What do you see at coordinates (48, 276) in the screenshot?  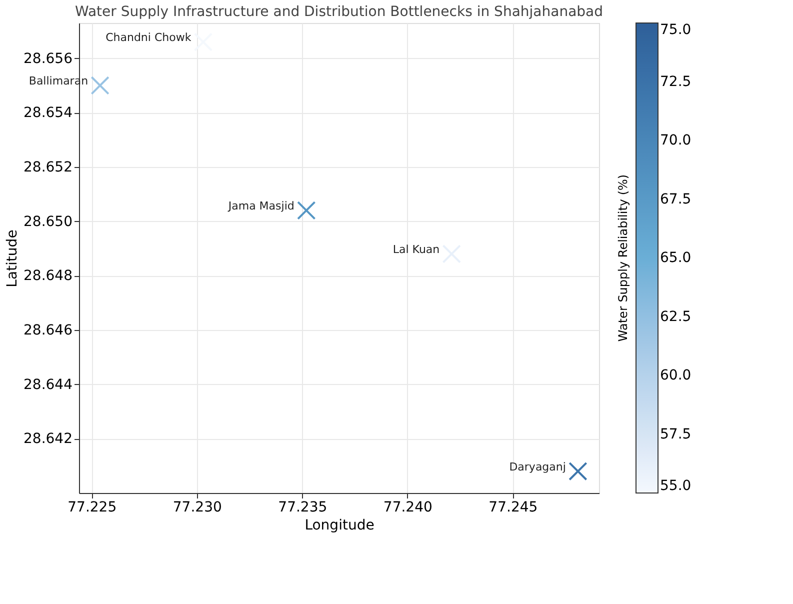 I see `y-tick-label: 28.648` at bounding box center [48, 276].